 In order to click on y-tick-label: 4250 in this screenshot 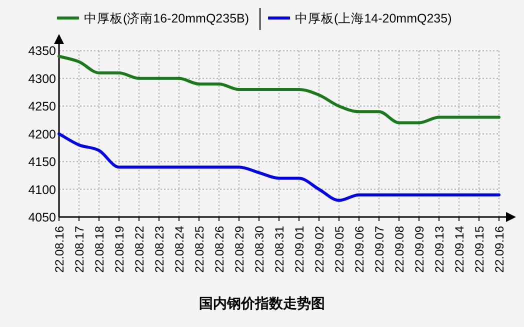, I will do `click(42, 107)`.